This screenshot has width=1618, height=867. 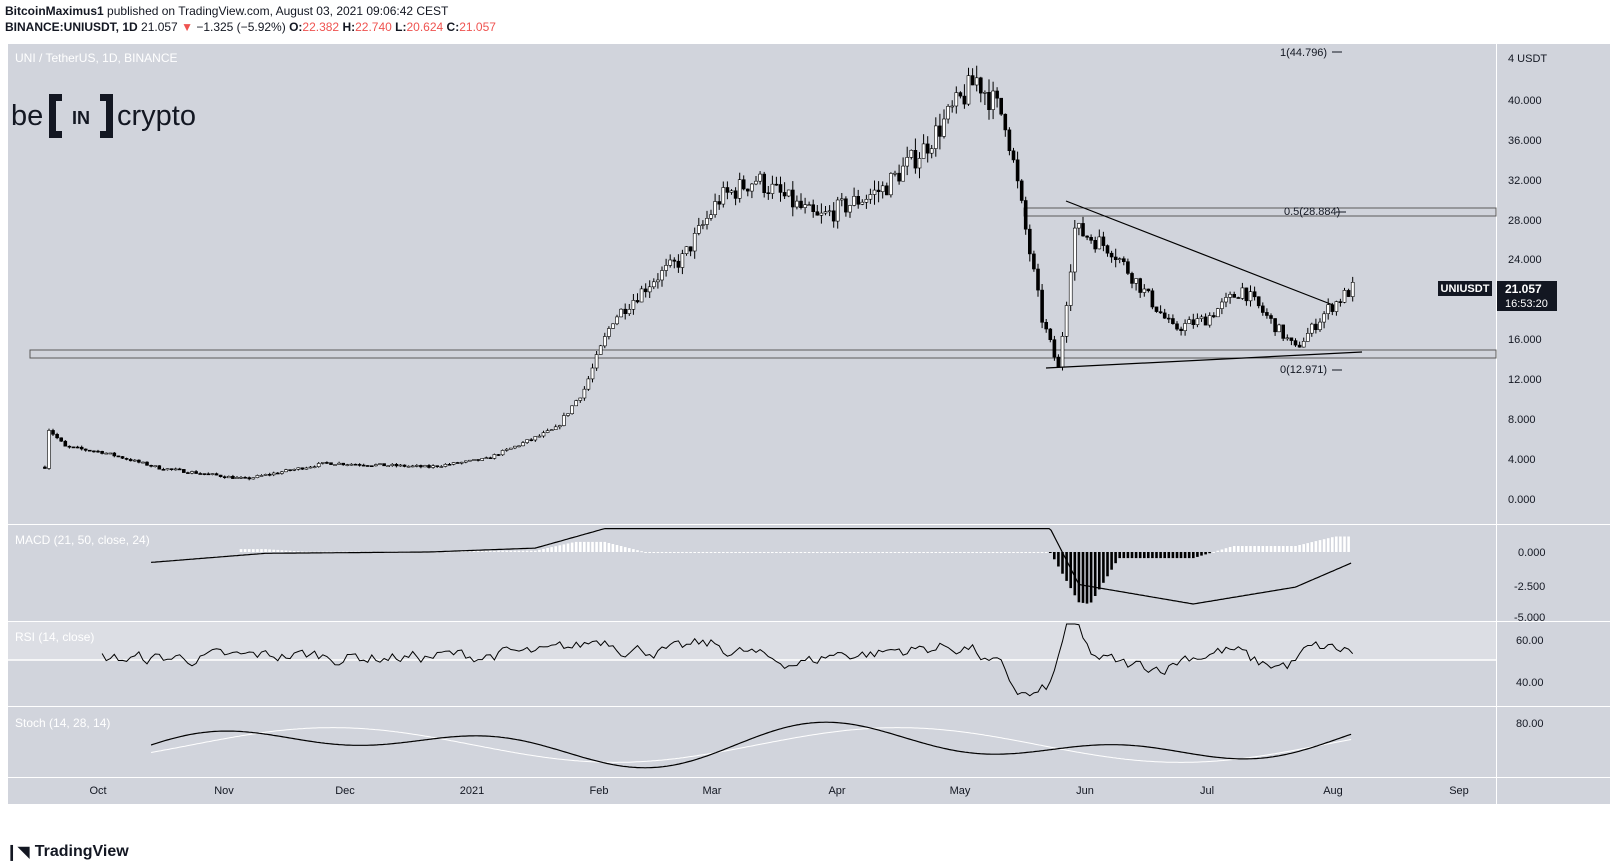 What do you see at coordinates (1525, 221) in the screenshot?
I see `y-tick-28: 28.000` at bounding box center [1525, 221].